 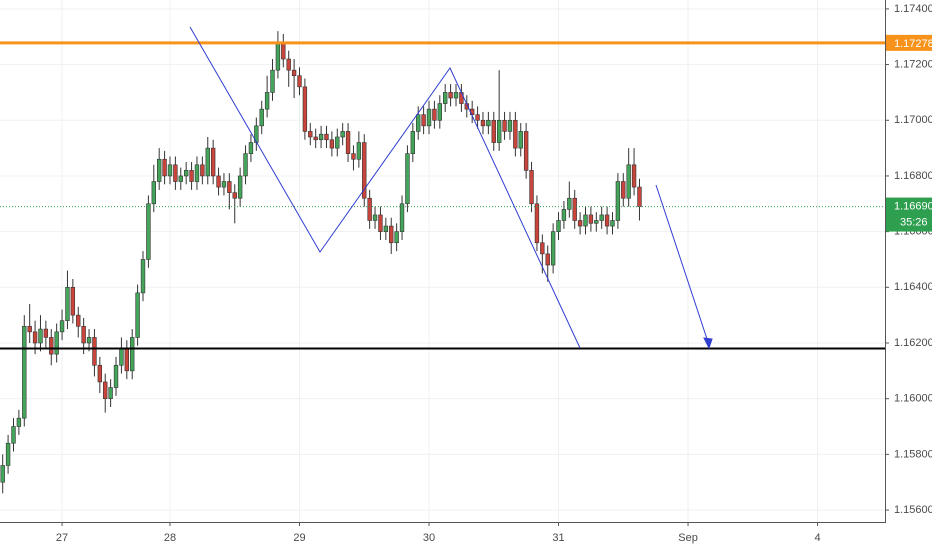 What do you see at coordinates (913, 510) in the screenshot?
I see `y-tick-label: 1.15600` at bounding box center [913, 510].